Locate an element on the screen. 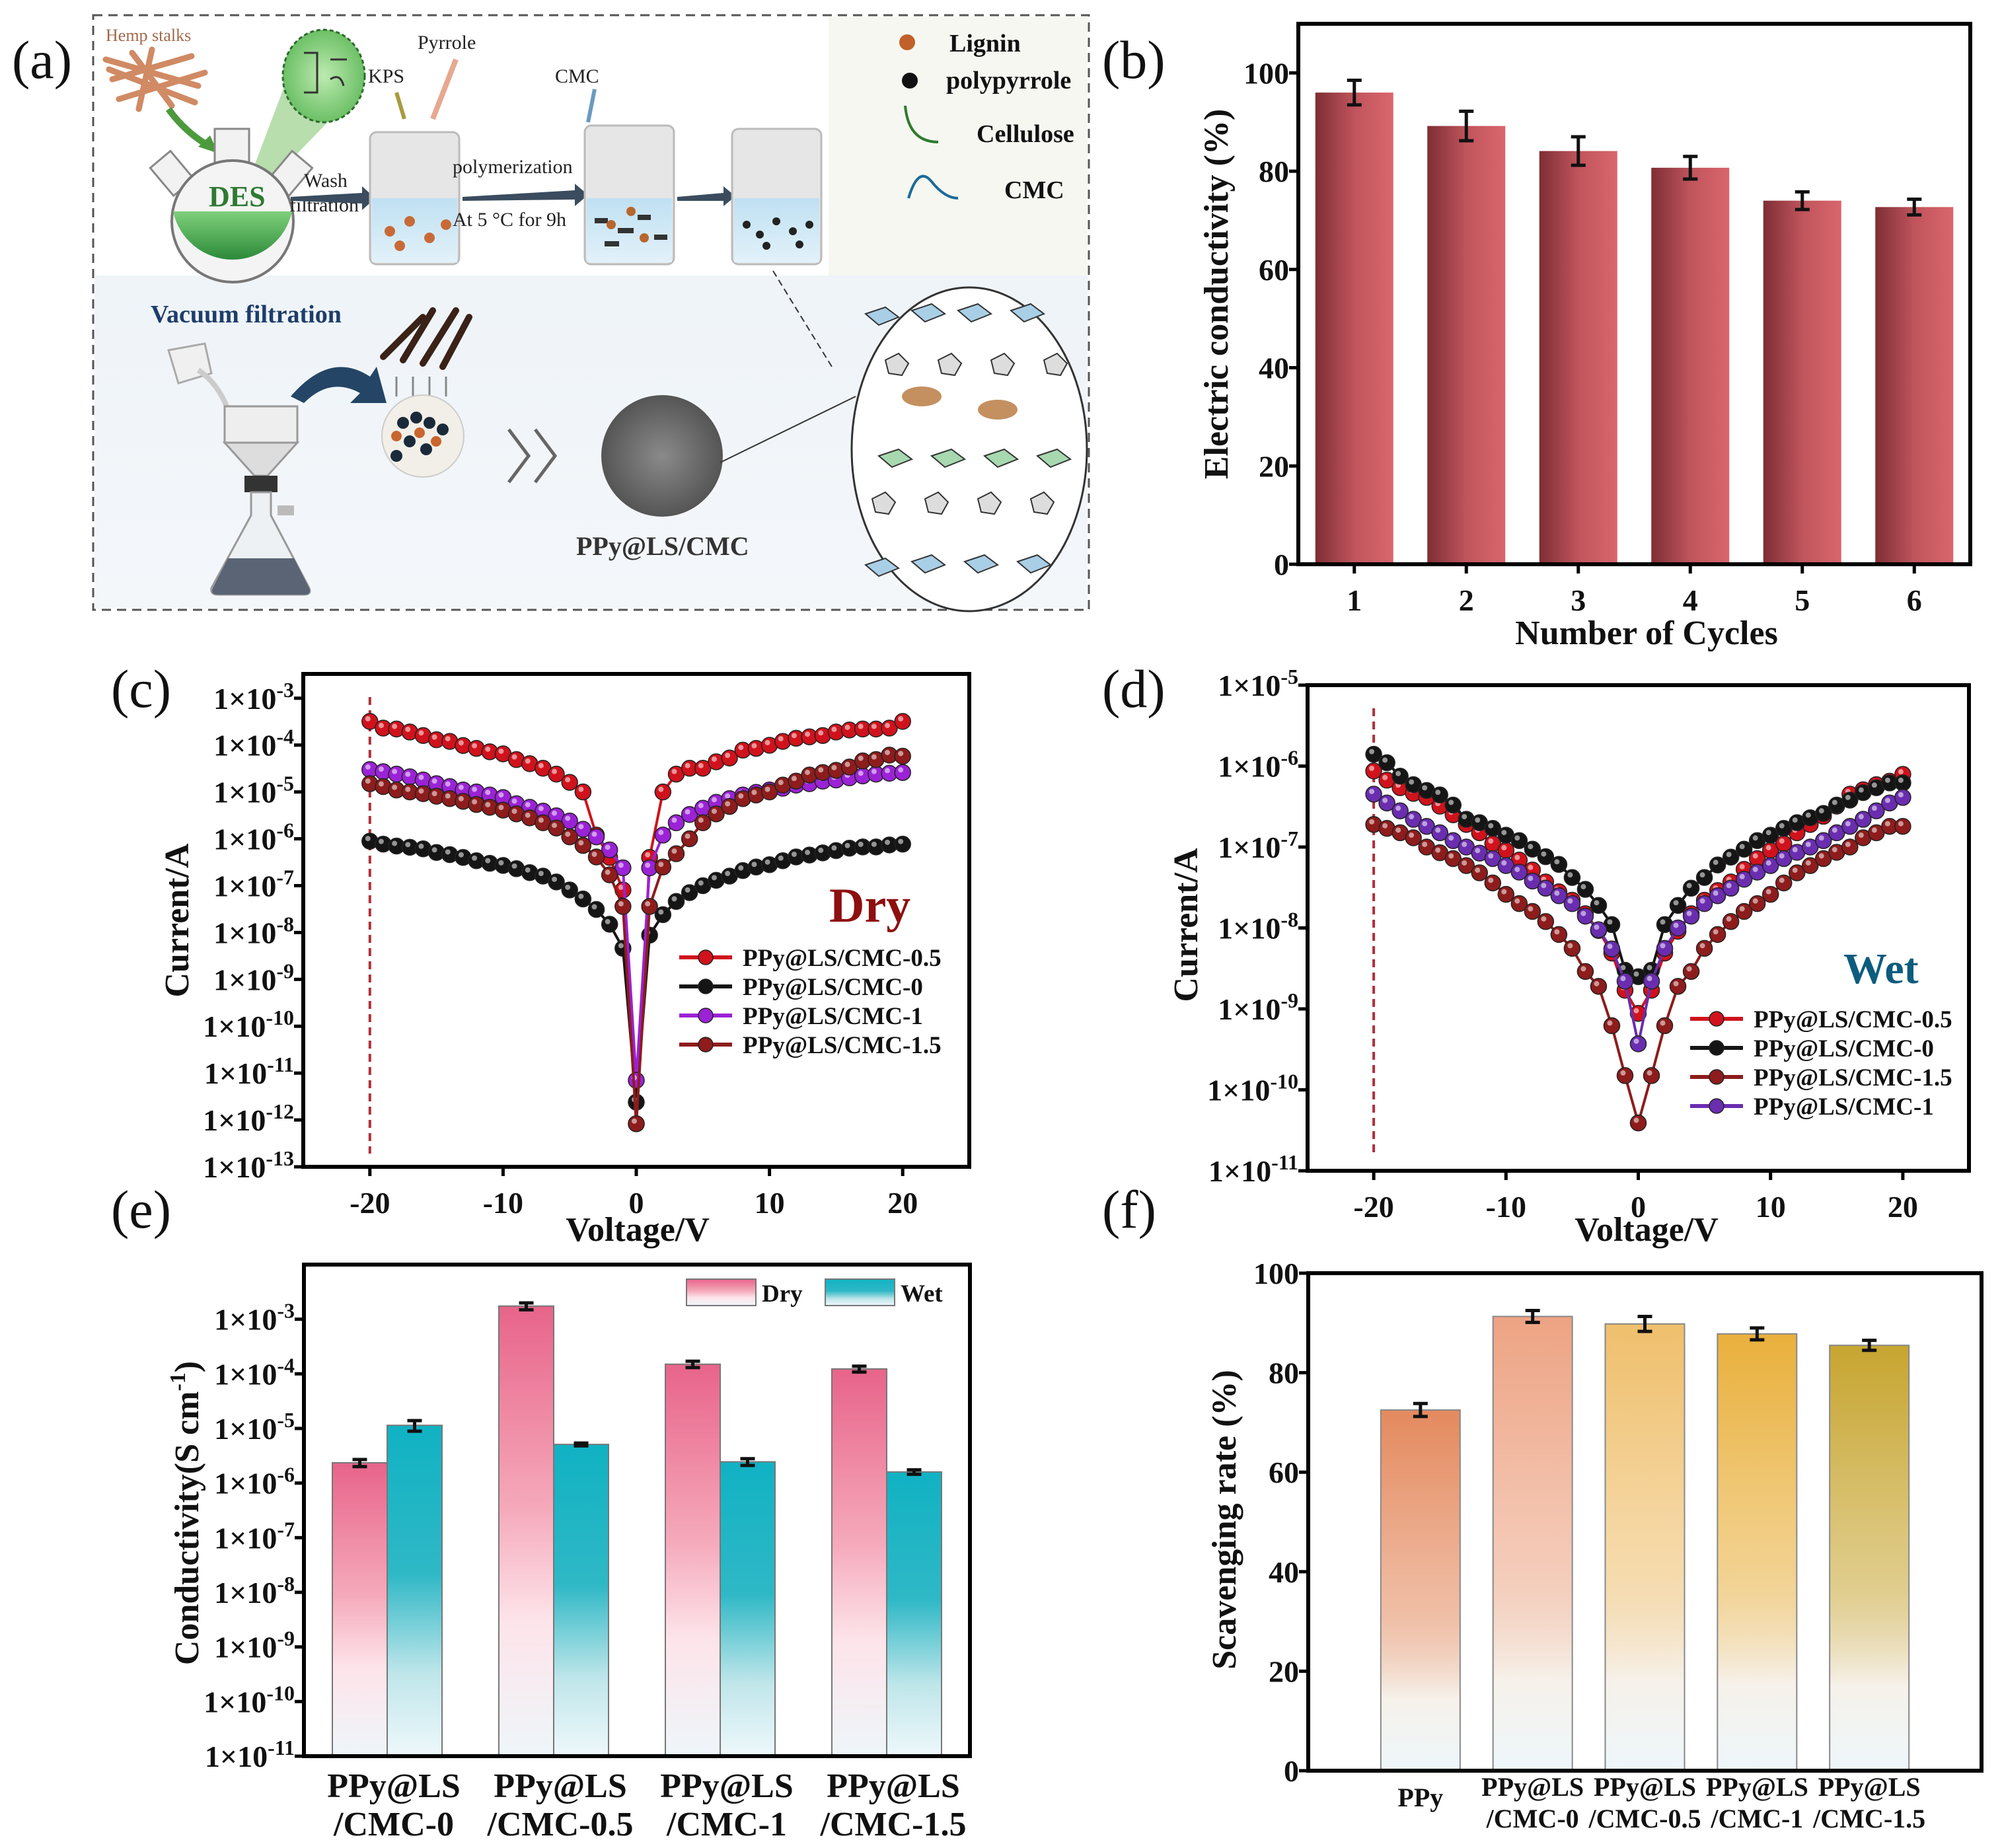  composite-zoom-circle is located at coordinates (422, 436).